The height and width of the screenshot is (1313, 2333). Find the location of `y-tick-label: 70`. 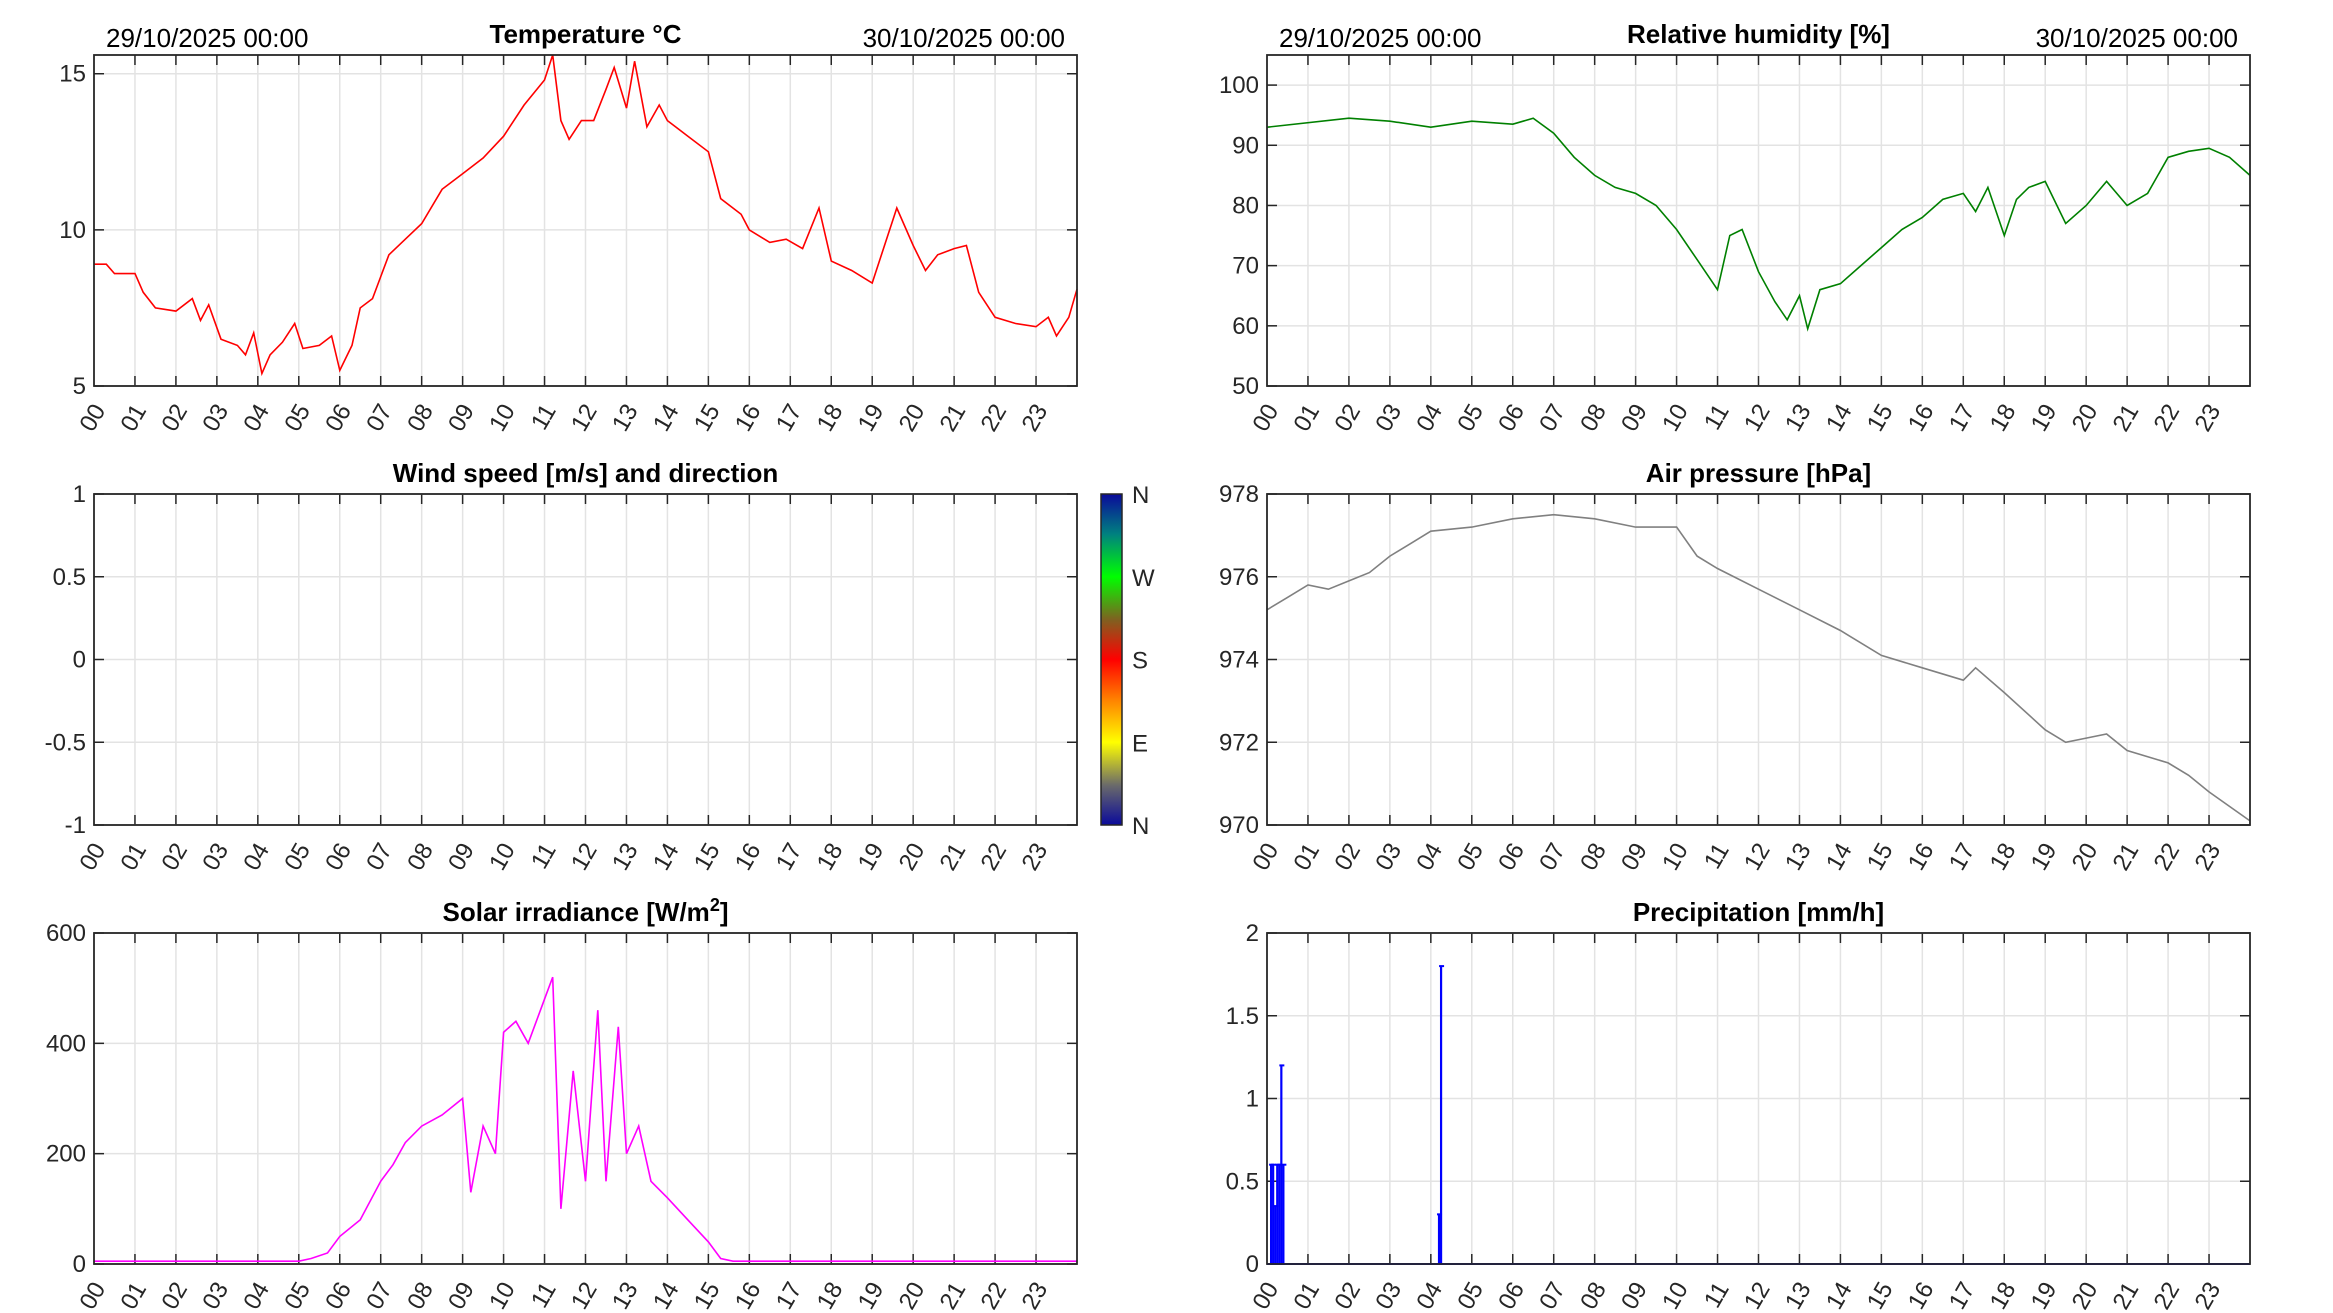

y-tick-label: 70 is located at coordinates (1245, 266).